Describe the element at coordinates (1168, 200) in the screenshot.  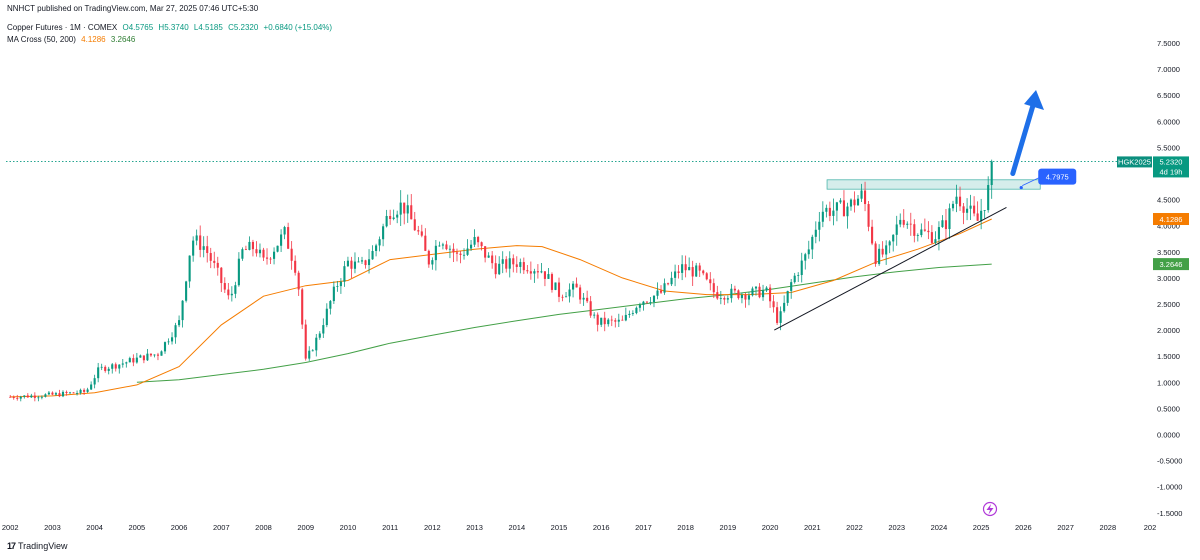
I see `y-tick-label: 4.5000` at that location.